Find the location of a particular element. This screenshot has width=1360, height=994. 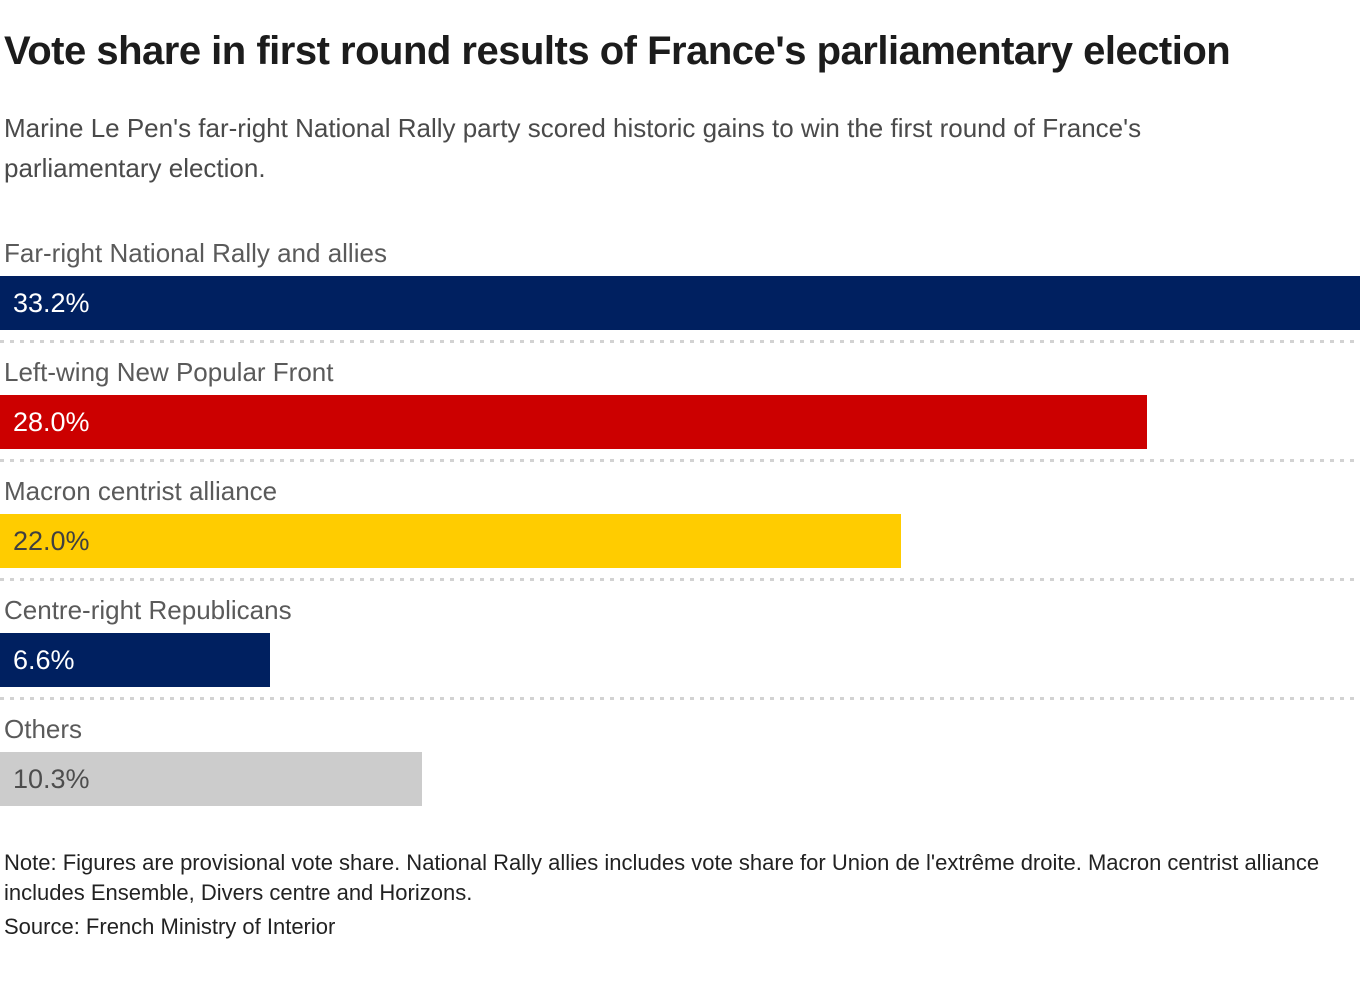

bar-row: Left-wing New Popular Front 28.0% is located at coordinates (680, 405).